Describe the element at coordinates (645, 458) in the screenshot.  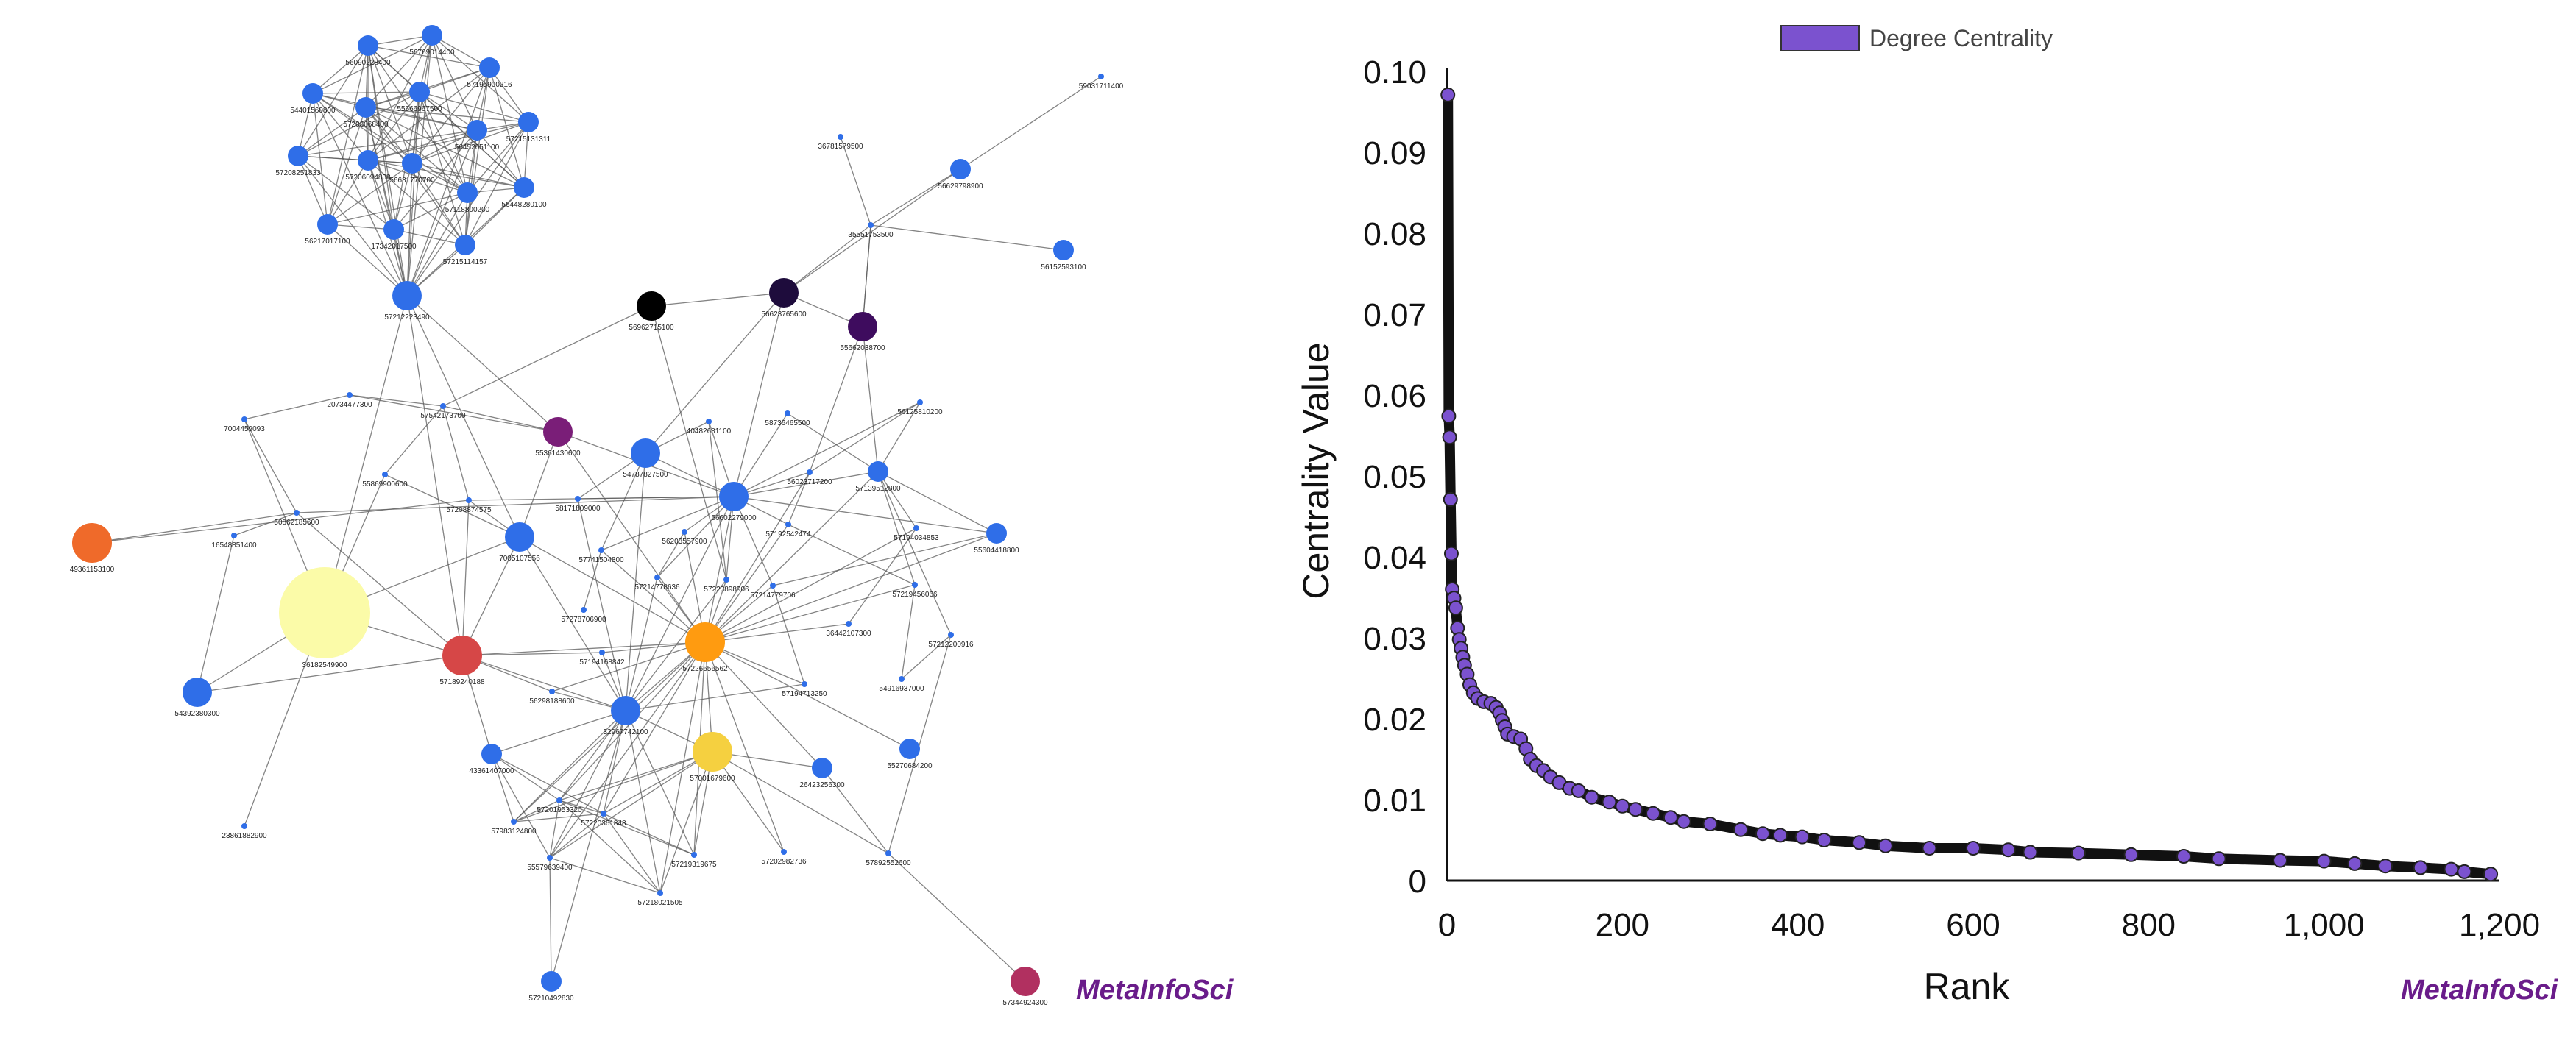
I see `network-node: 54787827500` at that location.